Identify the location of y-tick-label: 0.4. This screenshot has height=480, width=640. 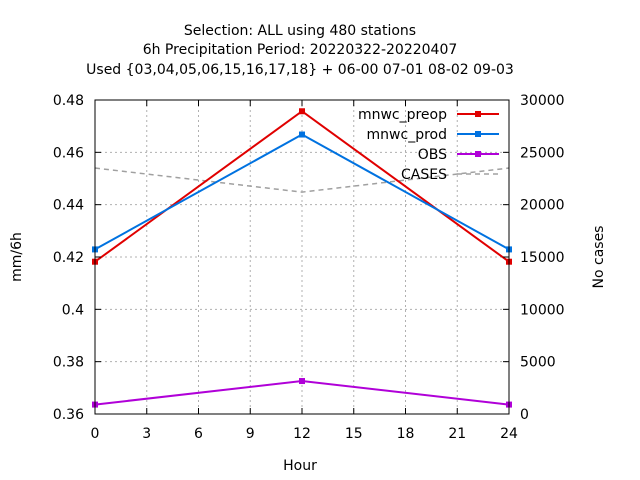
(73, 310).